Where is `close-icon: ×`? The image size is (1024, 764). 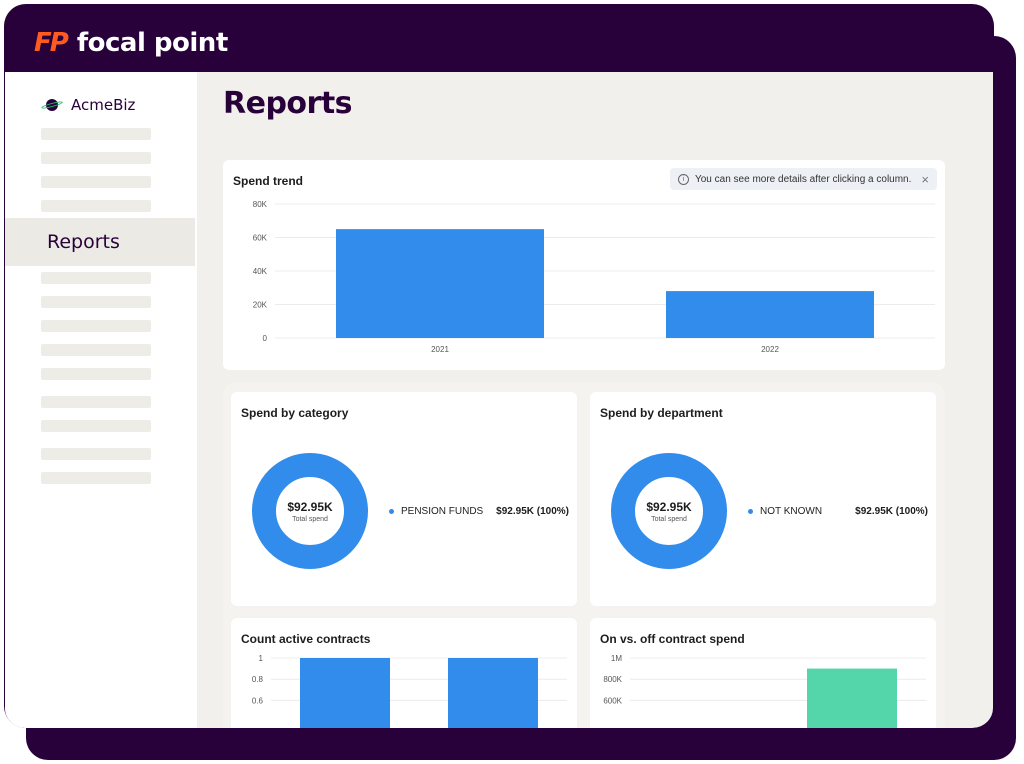 close-icon: × is located at coordinates (925, 179).